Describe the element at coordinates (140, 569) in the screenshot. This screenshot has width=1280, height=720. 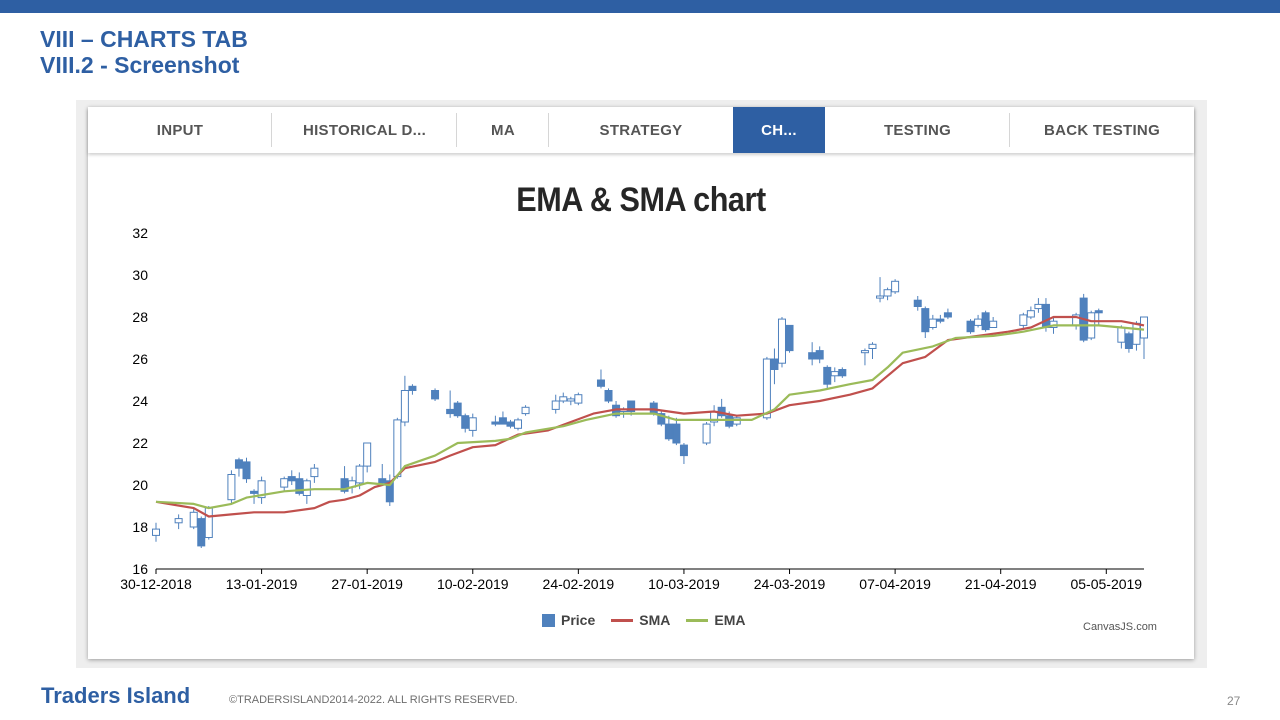
I see `y-tick-label: 16` at that location.